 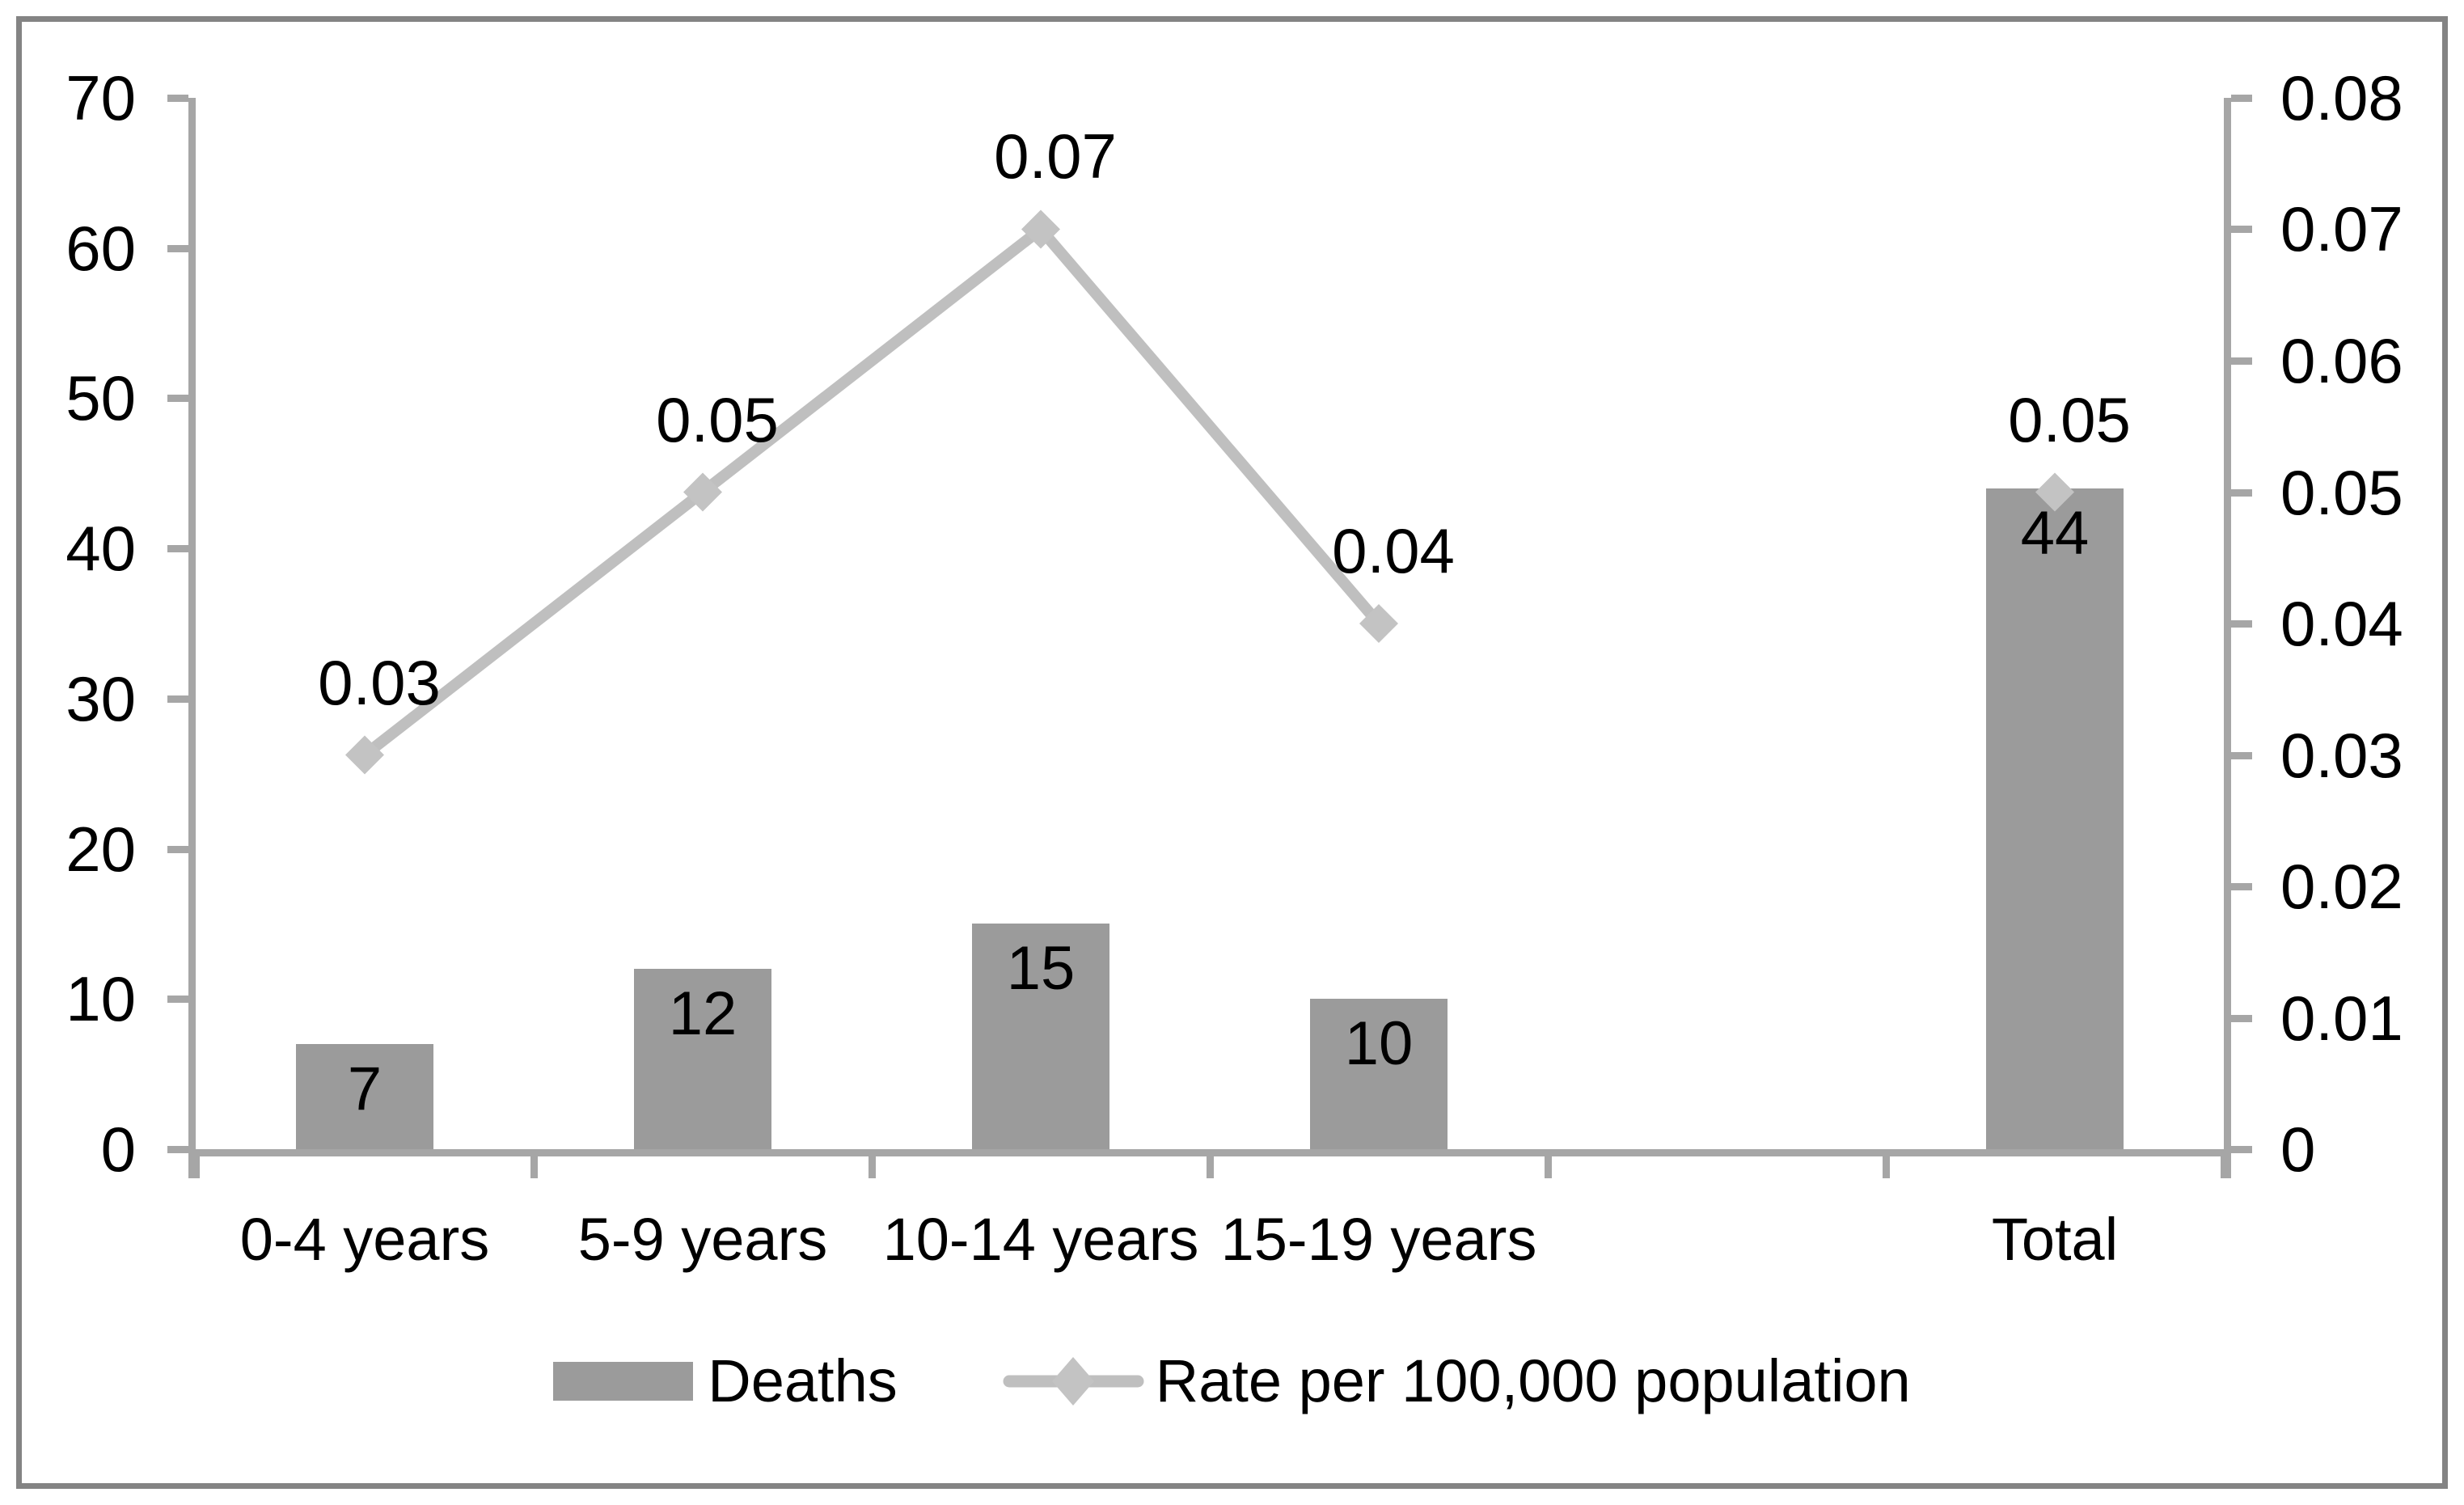 What do you see at coordinates (2298, 1149) in the screenshot?
I see `right-axis-tick-label: 0` at bounding box center [2298, 1149].